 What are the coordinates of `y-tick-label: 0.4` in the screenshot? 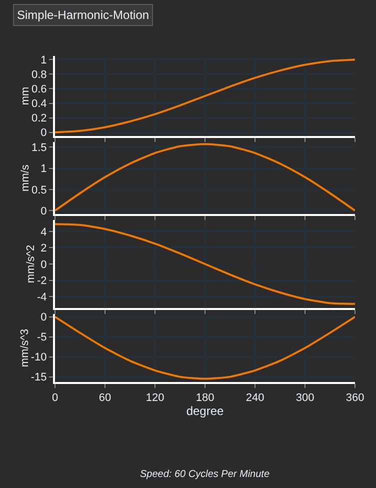 It's located at (39, 104).